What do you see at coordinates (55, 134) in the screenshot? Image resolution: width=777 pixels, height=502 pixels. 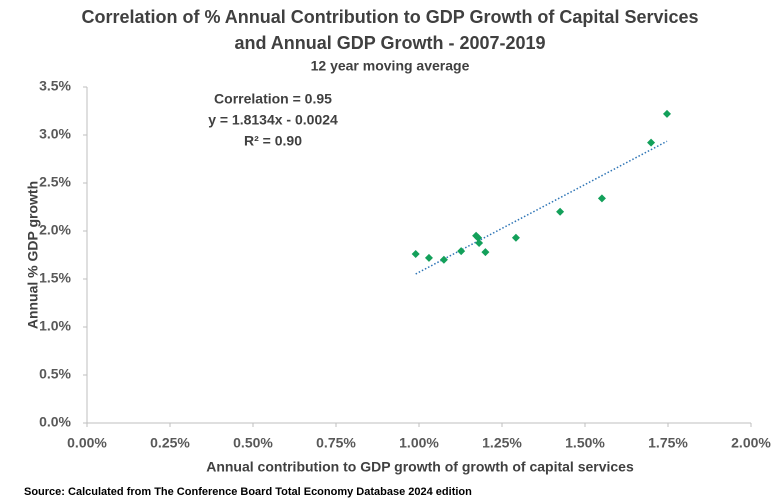 I see `y-tick-label: 3.0%` at bounding box center [55, 134].